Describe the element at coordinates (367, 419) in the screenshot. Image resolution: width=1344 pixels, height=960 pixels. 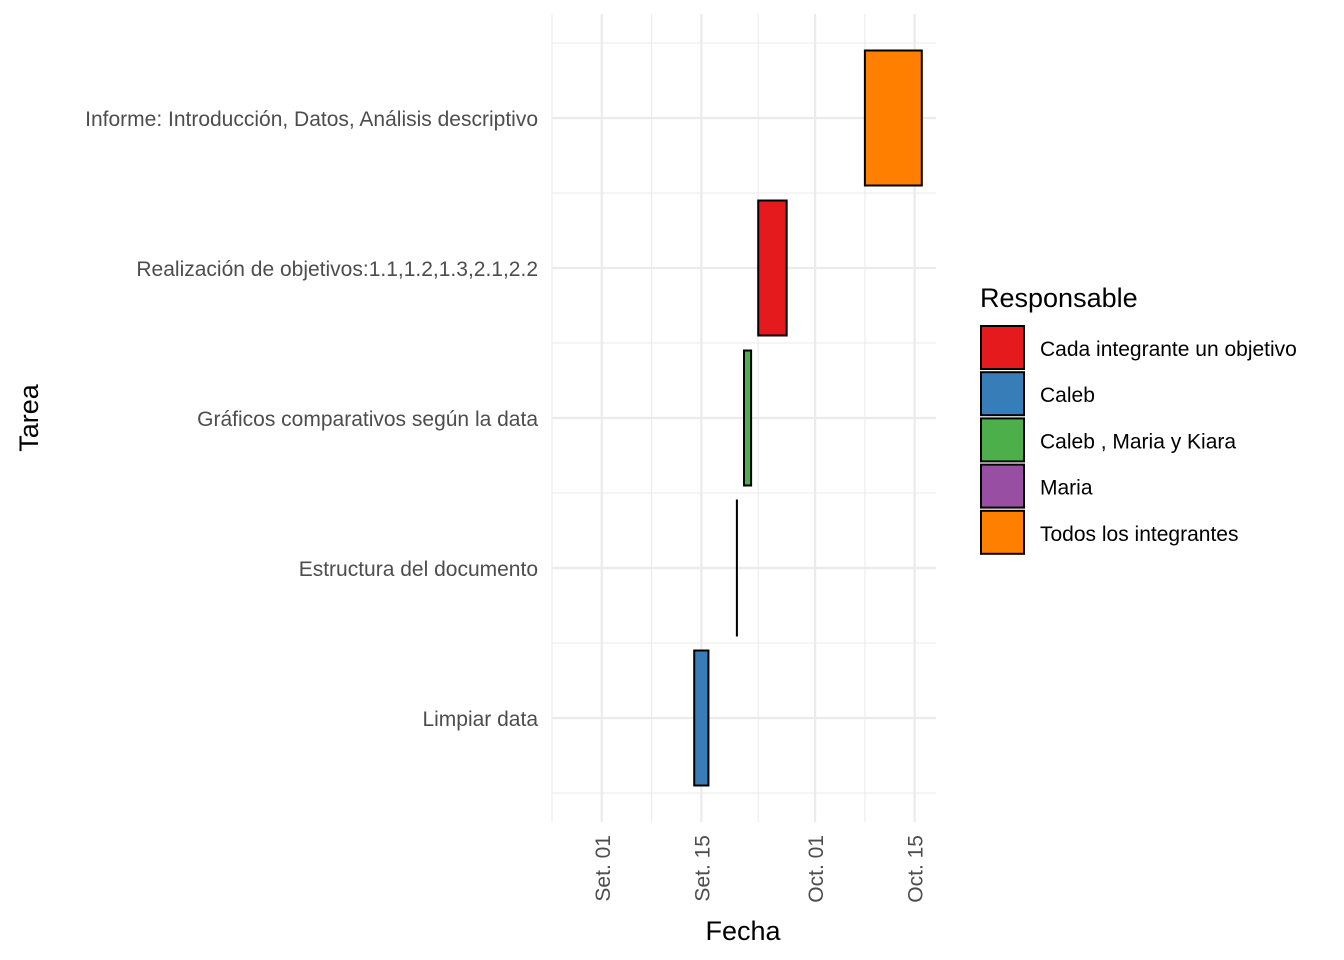
I see `y-tick-label: Gráficos comparativos según la data` at that location.